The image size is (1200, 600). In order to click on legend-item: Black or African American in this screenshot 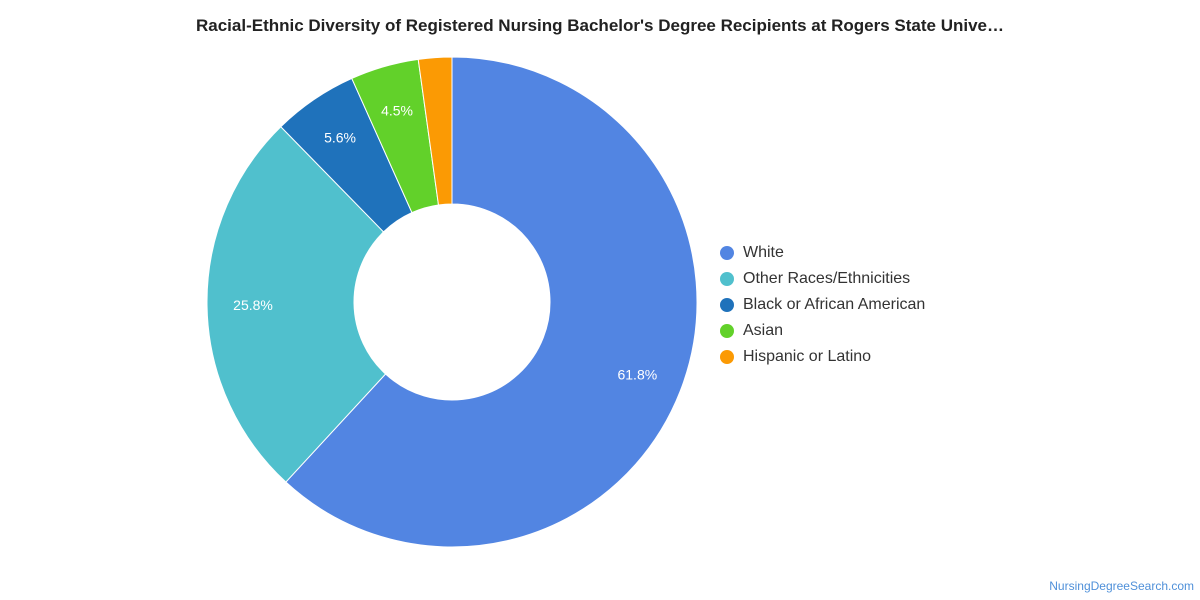, I will do `click(822, 305)`.